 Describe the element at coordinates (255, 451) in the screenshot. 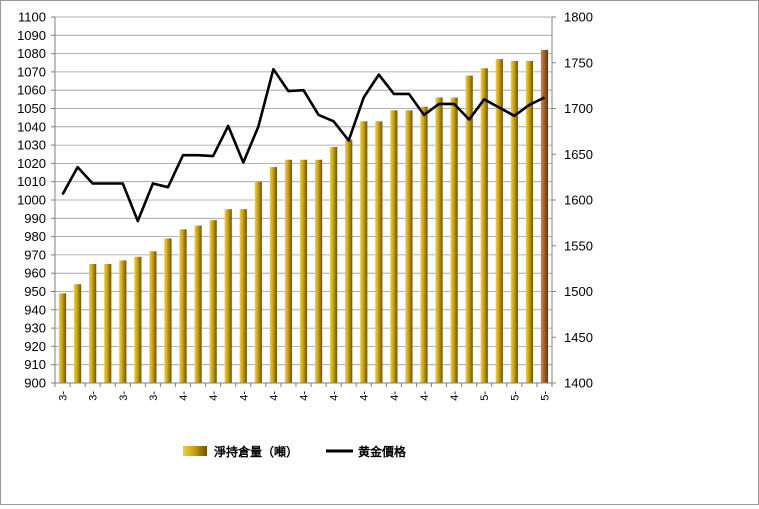

I see `legend-label-bar: 淨持倉量（噸）` at that location.